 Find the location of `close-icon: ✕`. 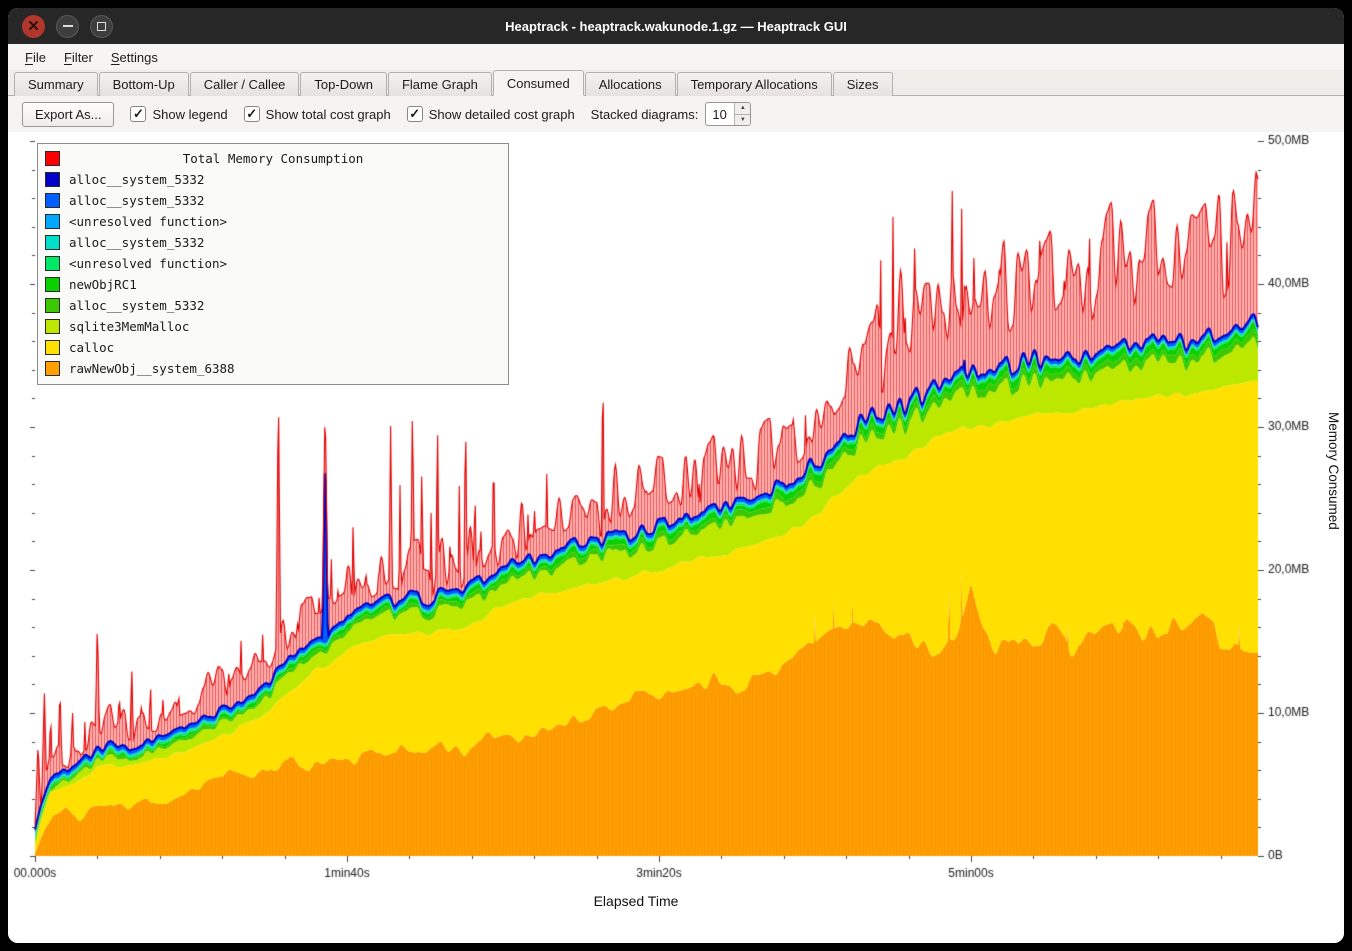

close-icon: ✕ is located at coordinates (33, 26).